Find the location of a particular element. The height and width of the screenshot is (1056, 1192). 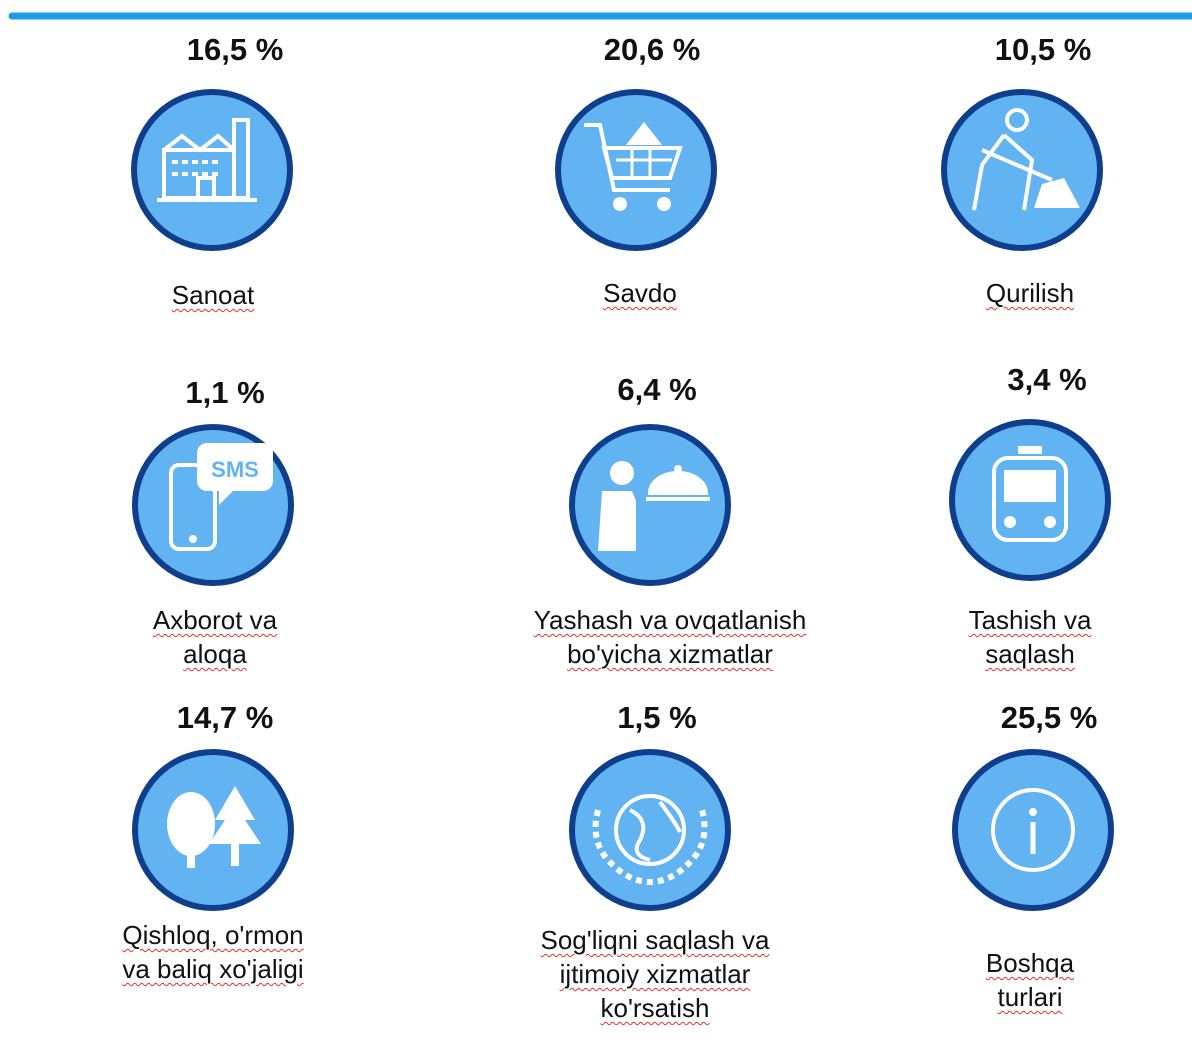

percent: 1,1 % is located at coordinates (225, 392).